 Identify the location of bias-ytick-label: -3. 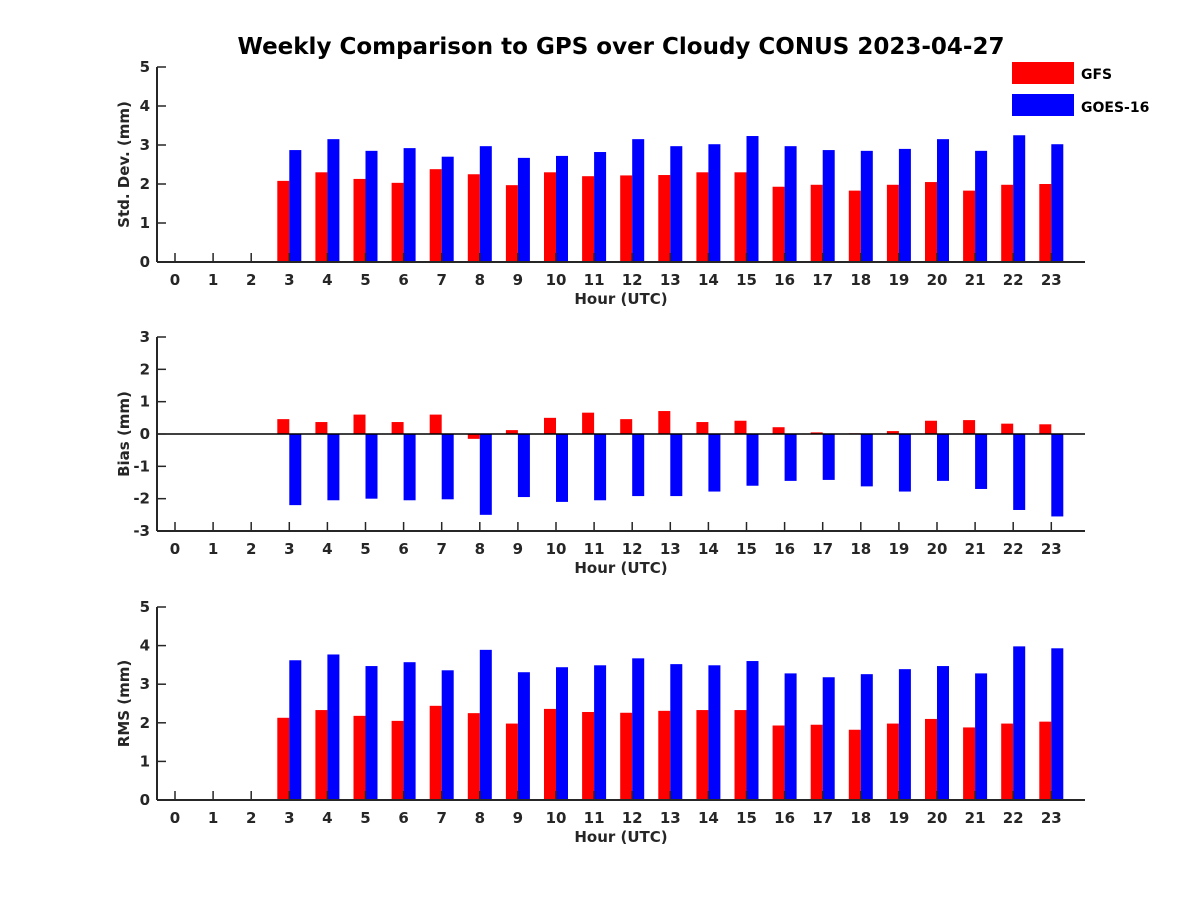
(141, 531).